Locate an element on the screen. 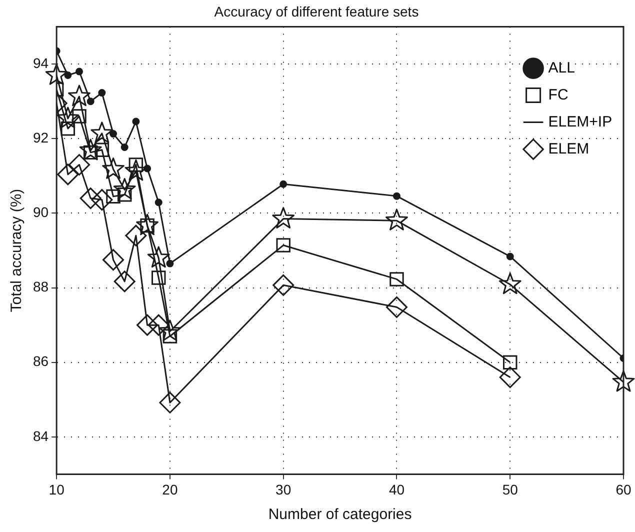 This screenshot has width=635, height=532. y-axis-title: Total accuracy (%) is located at coordinates (17, 250).